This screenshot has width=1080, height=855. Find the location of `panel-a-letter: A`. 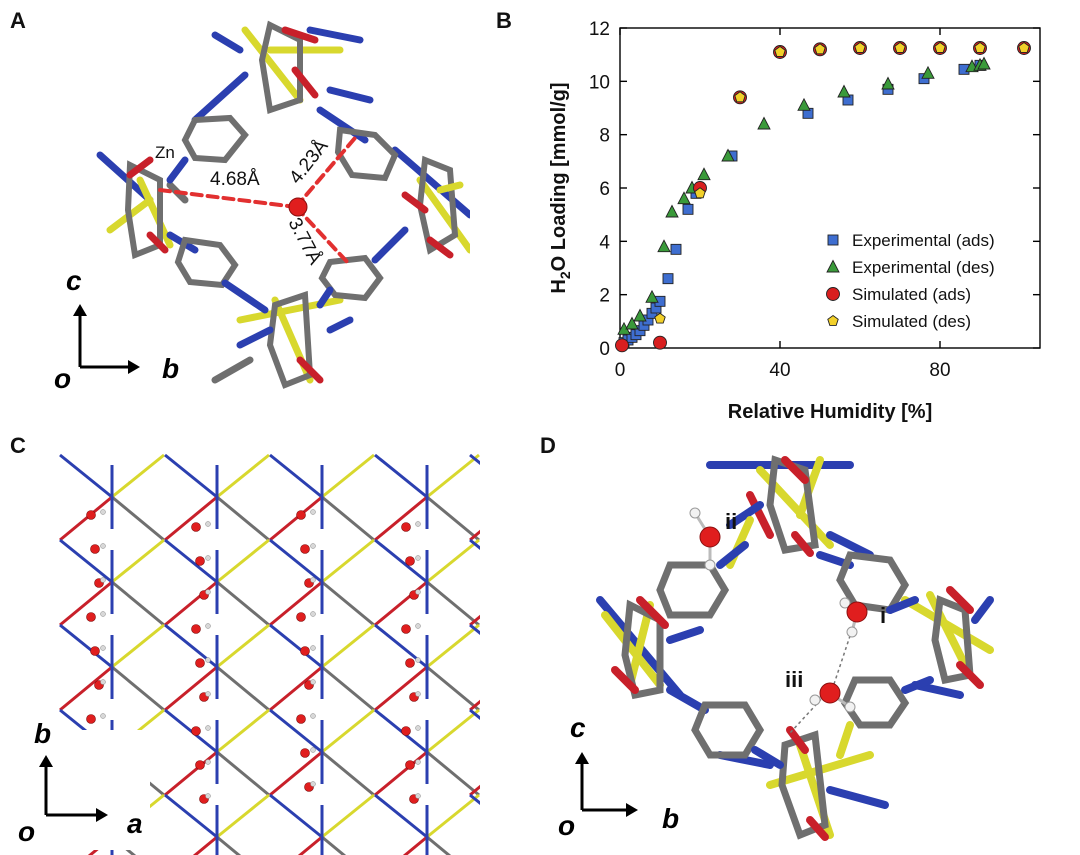

panel-a-letter: A is located at coordinates (18, 20).